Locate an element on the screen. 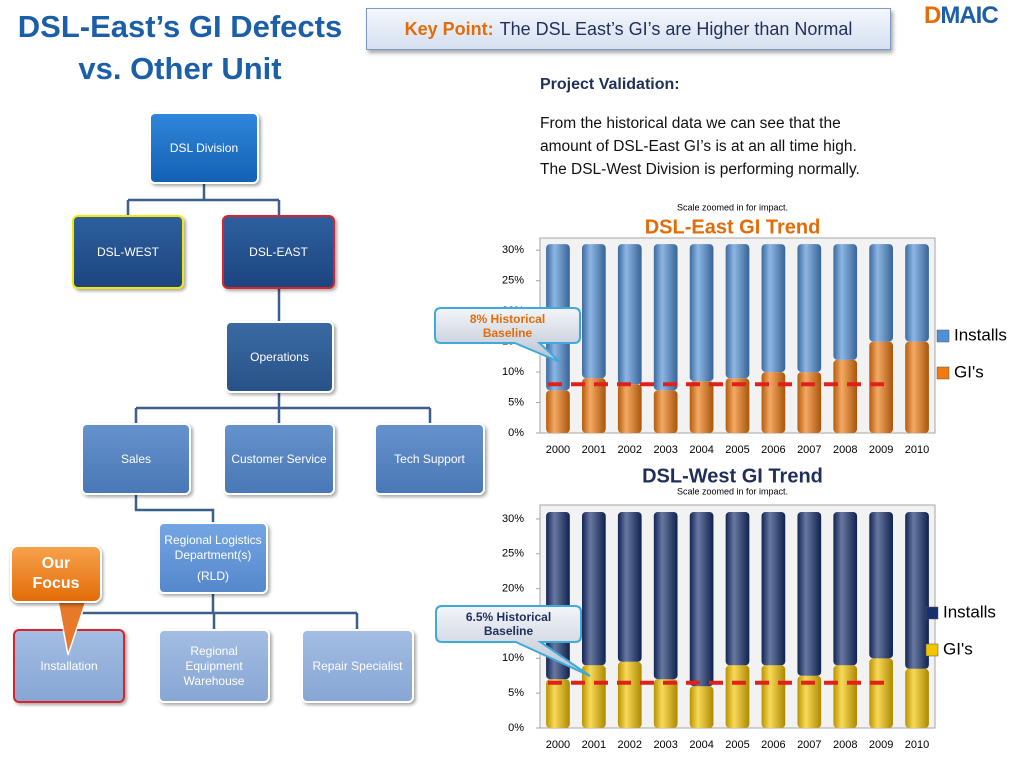 This screenshot has height=768, width=1024. org-node: Regional Equipment Warehouse is located at coordinates (214, 666).